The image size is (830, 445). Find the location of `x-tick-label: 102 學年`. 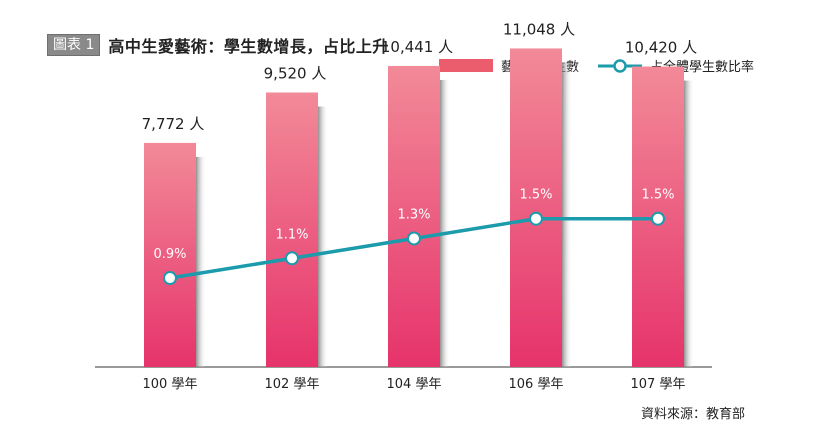

x-tick-label: 102 學年 is located at coordinates (292, 384).